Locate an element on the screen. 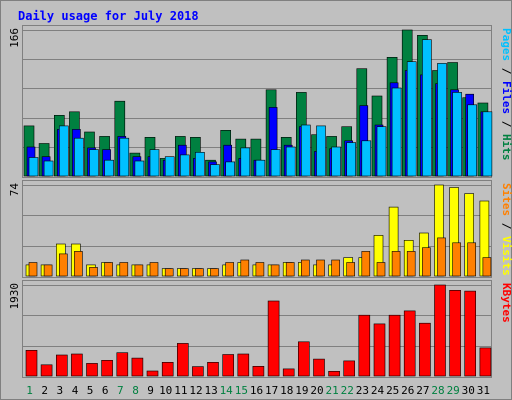 The image size is (512, 400). x-tick-label-day-6: 6 is located at coordinates (105, 390).